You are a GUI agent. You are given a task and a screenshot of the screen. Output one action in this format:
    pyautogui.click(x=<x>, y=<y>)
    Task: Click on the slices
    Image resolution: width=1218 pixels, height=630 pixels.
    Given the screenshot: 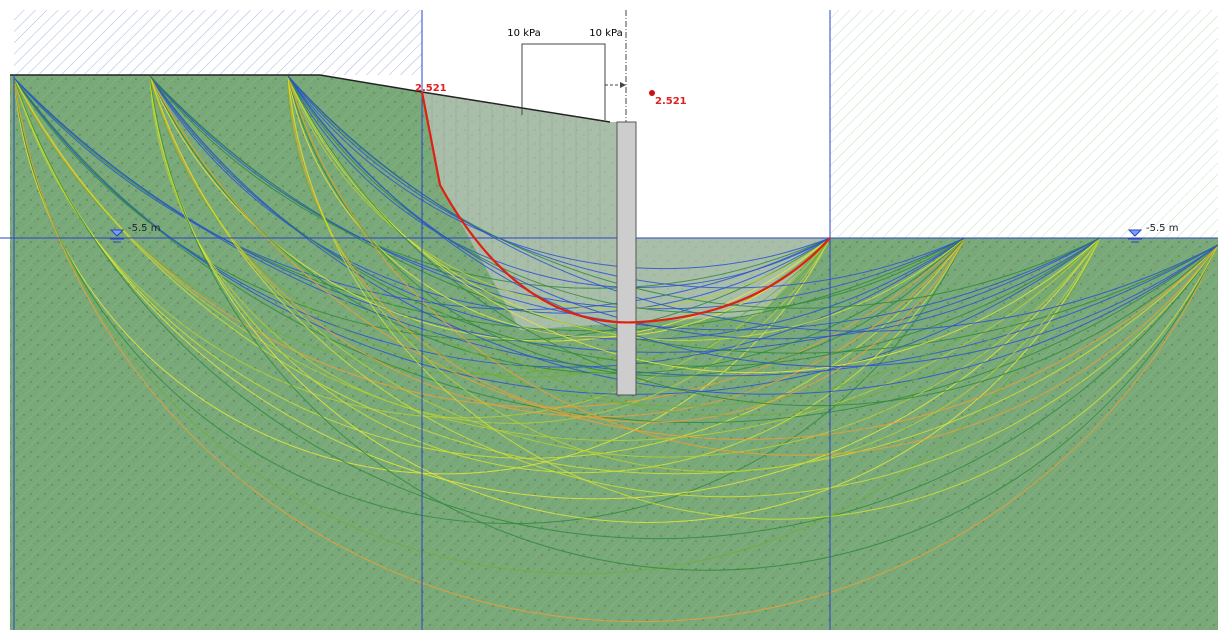 What is the action you would take?
    pyautogui.click(x=516, y=196)
    